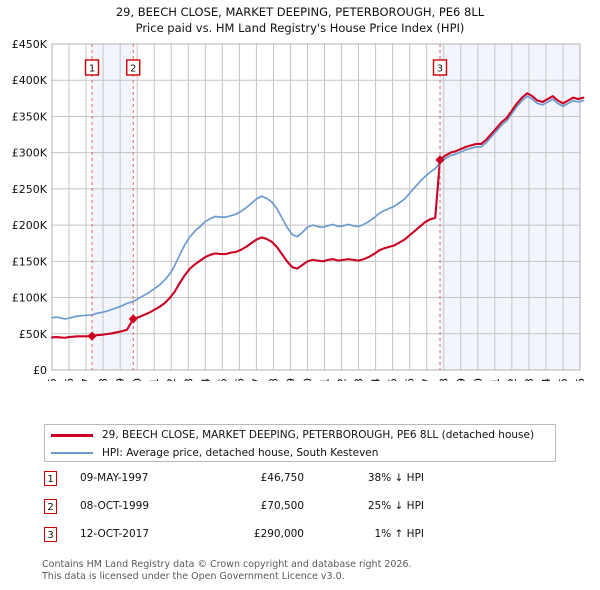  What do you see at coordinates (546, 379) in the screenshot?
I see `x-axis-tick-label: 2024` at bounding box center [546, 379].